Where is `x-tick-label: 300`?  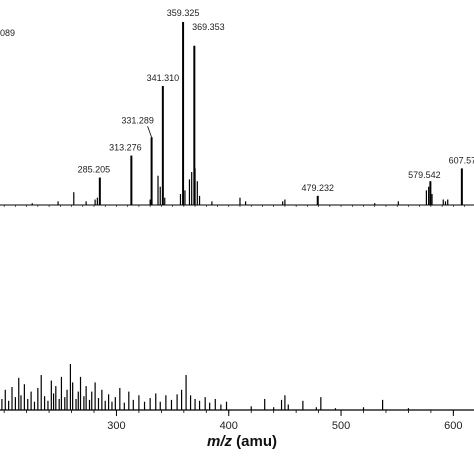
x-tick-label: 300 is located at coordinates (116, 426).